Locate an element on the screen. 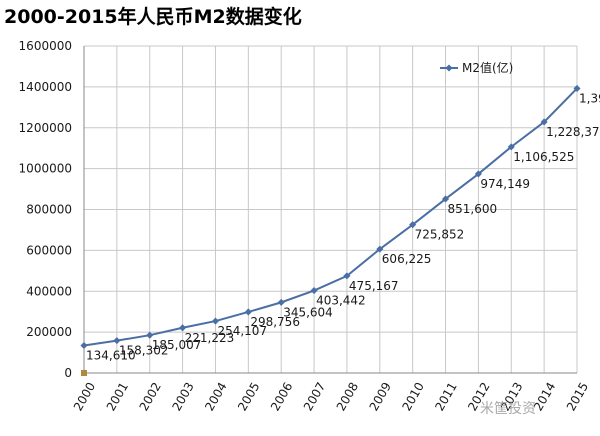  x-tick-label: 2009 is located at coordinates (380, 396).